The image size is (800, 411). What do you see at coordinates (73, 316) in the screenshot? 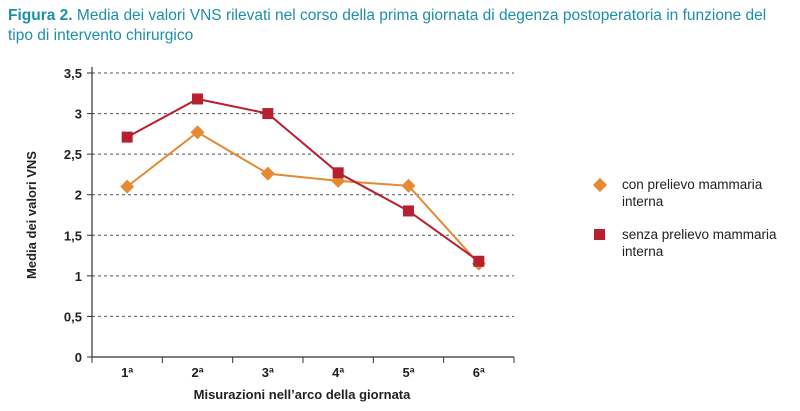
I see `y-tick-label: 0,5` at bounding box center [73, 316].